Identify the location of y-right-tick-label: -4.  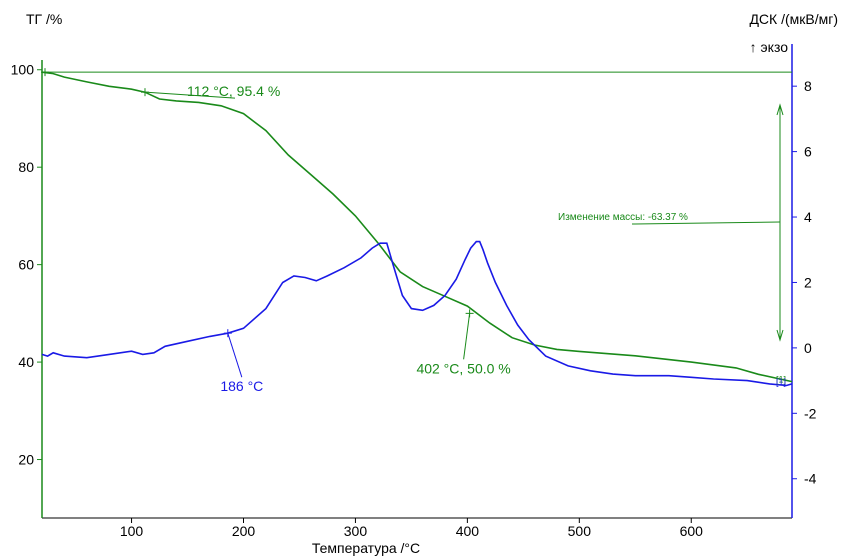
(810, 479).